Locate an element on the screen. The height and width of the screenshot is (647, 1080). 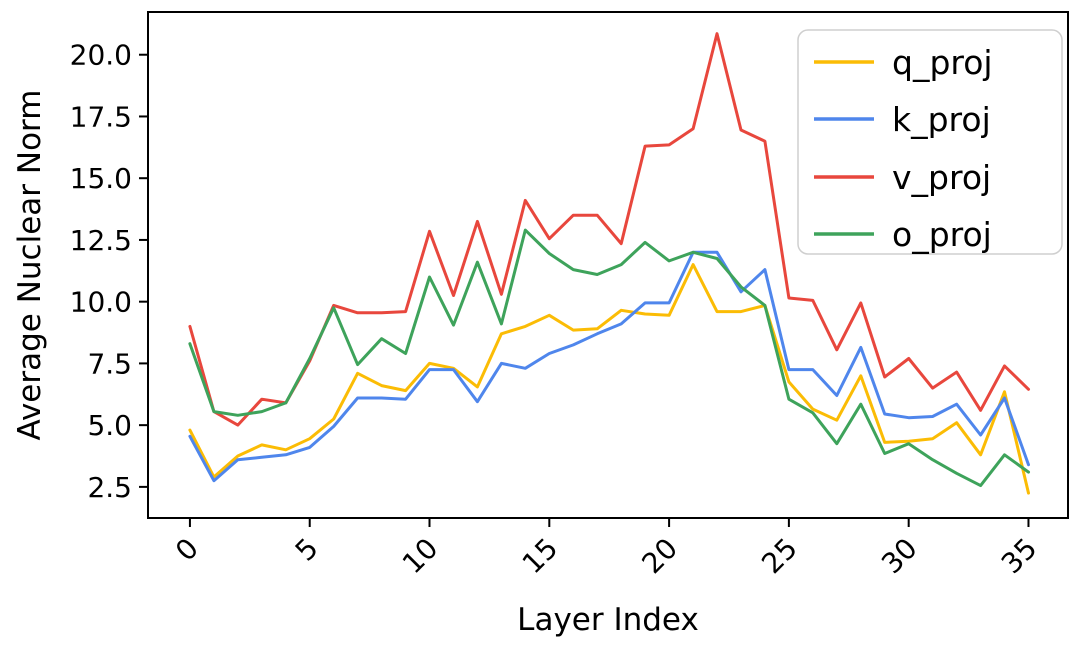
x-axis-label: Layer Index is located at coordinates (608, 620).